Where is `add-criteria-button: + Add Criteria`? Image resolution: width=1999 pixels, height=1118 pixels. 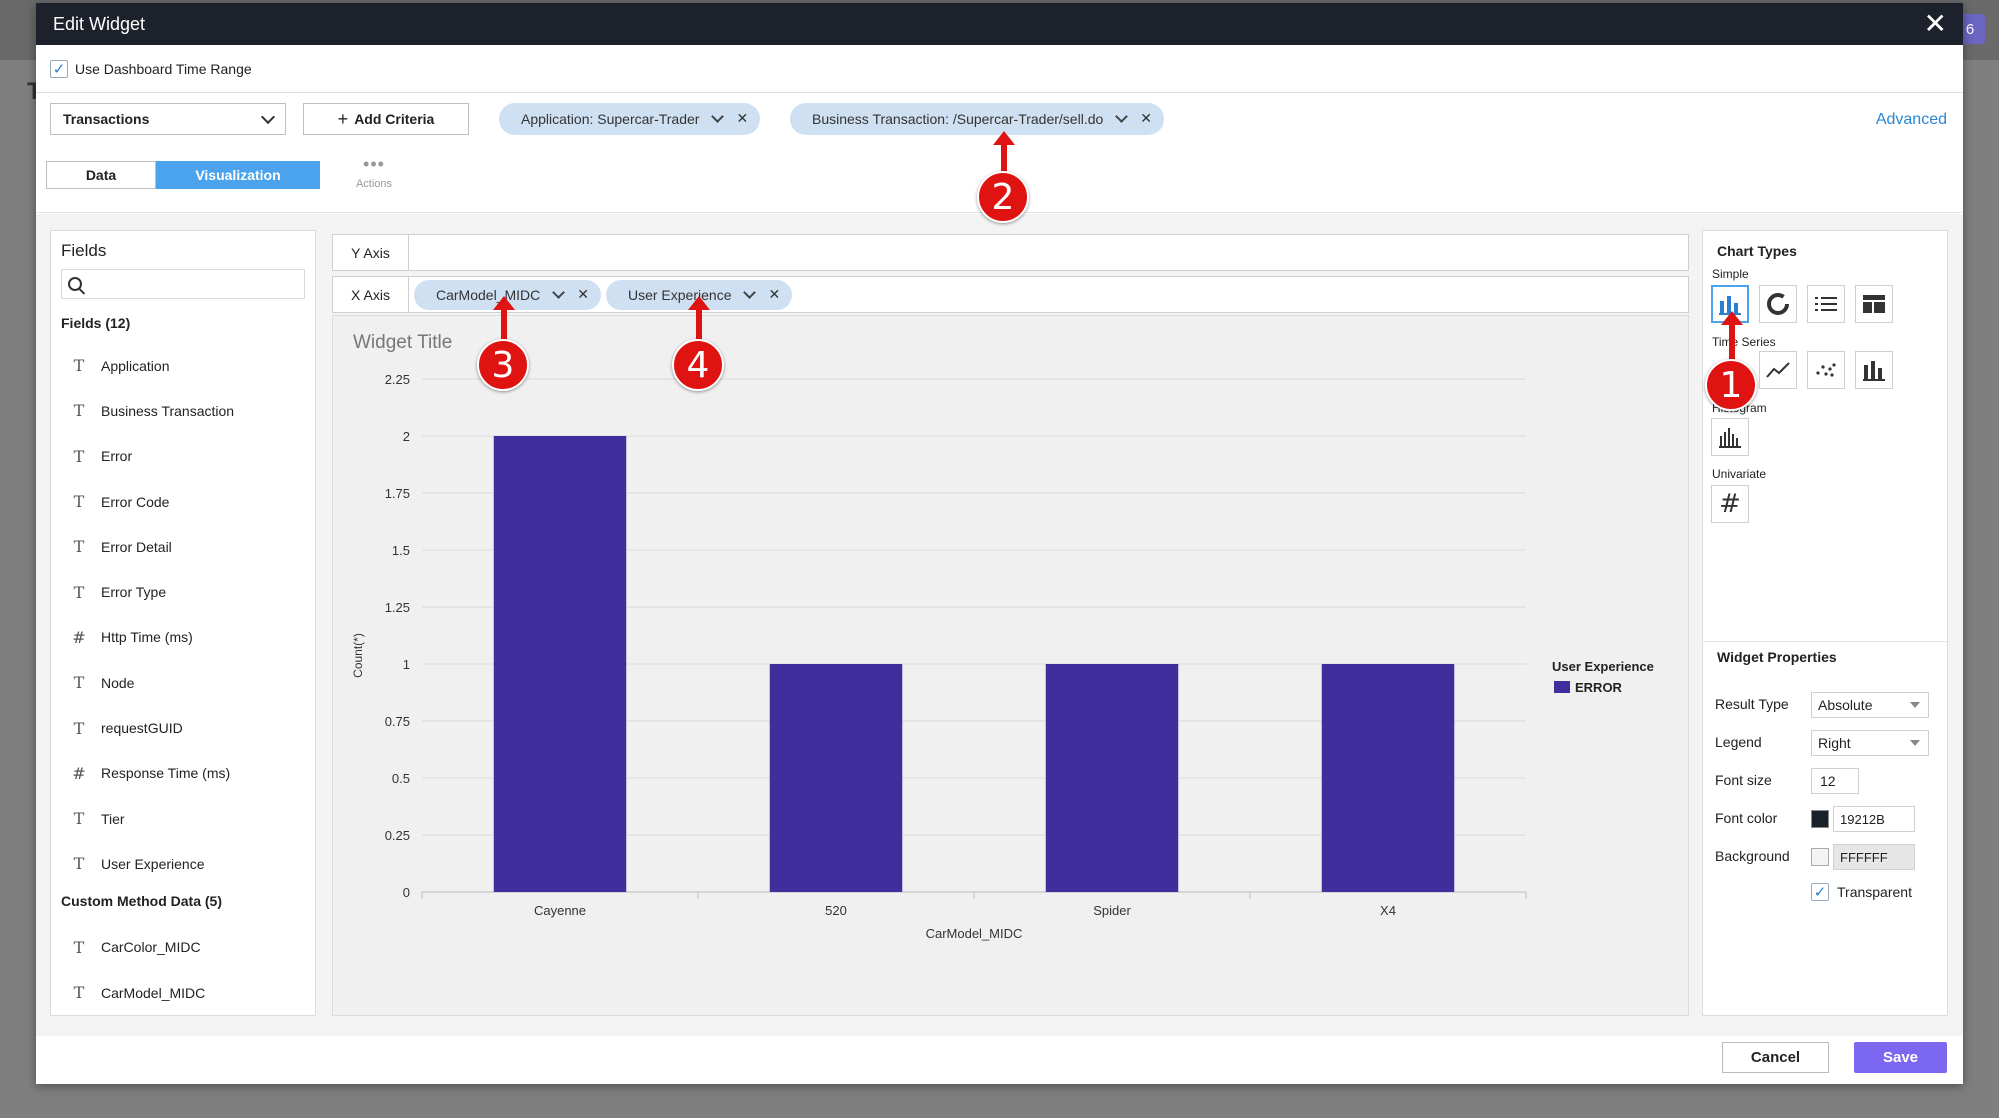 add-criteria-button: + Add Criteria is located at coordinates (386, 119).